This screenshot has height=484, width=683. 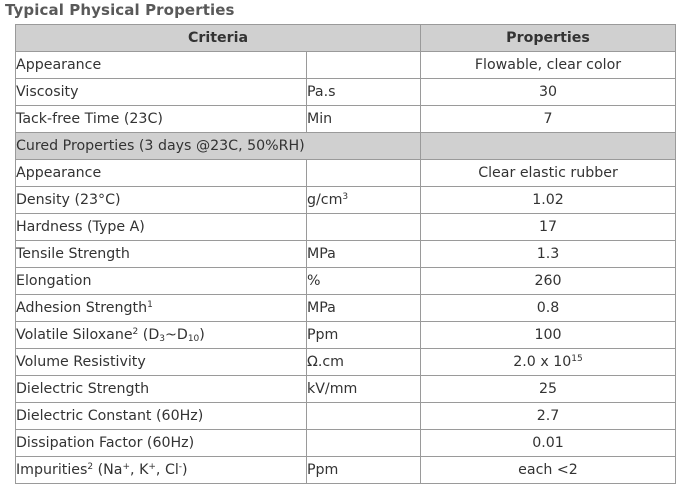 I want to click on value-cell: Clear elastic rubber, so click(x=548, y=173).